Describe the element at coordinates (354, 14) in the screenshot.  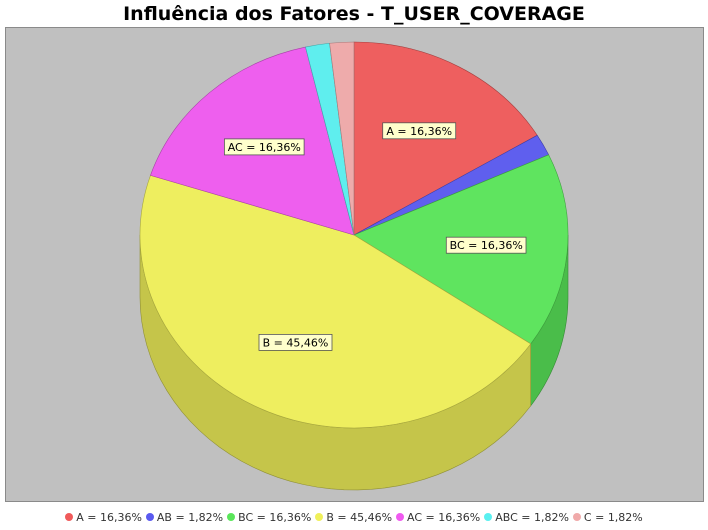
I see `chart-title: Influência dos Fatores - T_USER_COVERAGE` at that location.